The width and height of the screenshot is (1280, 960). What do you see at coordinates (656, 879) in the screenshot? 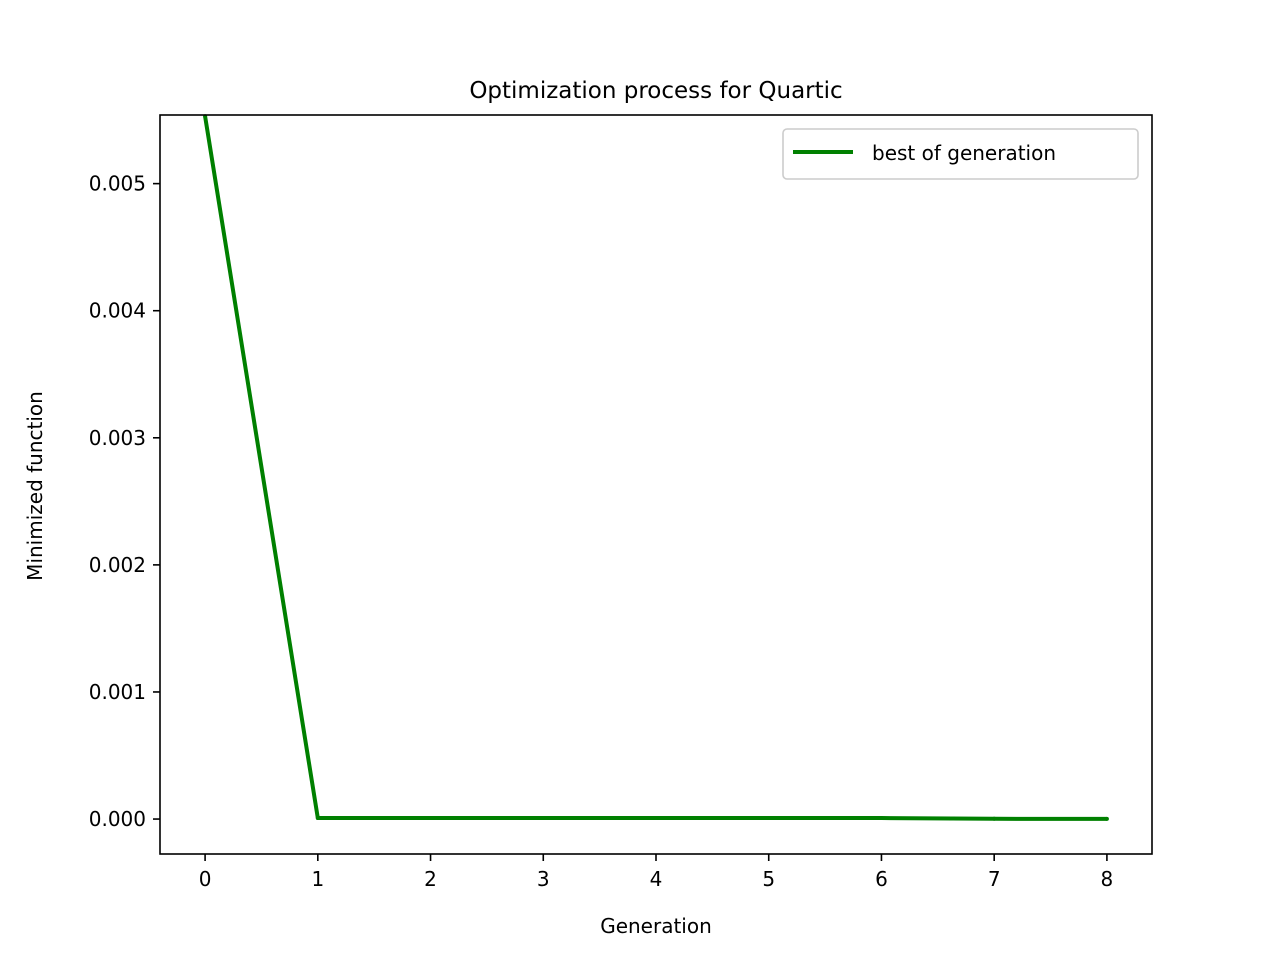
I see `x-tick-label: 4` at bounding box center [656, 879].